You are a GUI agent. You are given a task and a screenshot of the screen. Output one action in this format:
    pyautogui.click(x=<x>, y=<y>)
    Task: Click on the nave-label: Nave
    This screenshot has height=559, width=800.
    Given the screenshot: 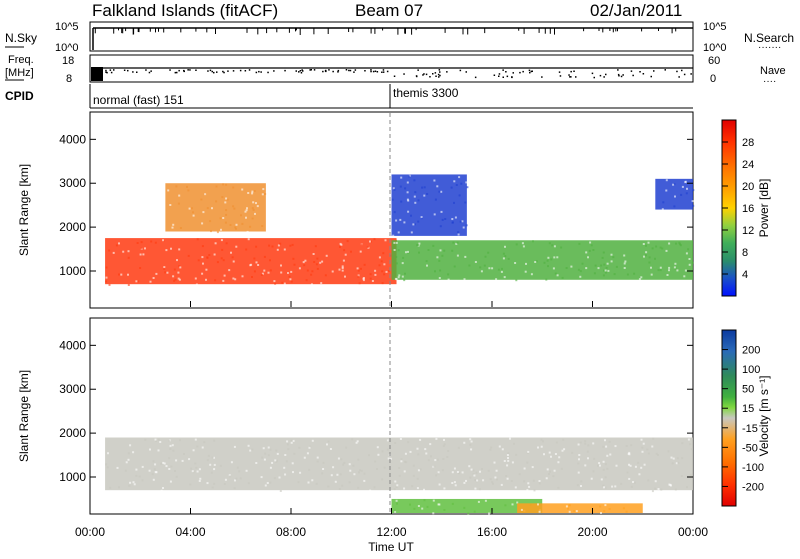 What is the action you would take?
    pyautogui.click(x=773, y=71)
    